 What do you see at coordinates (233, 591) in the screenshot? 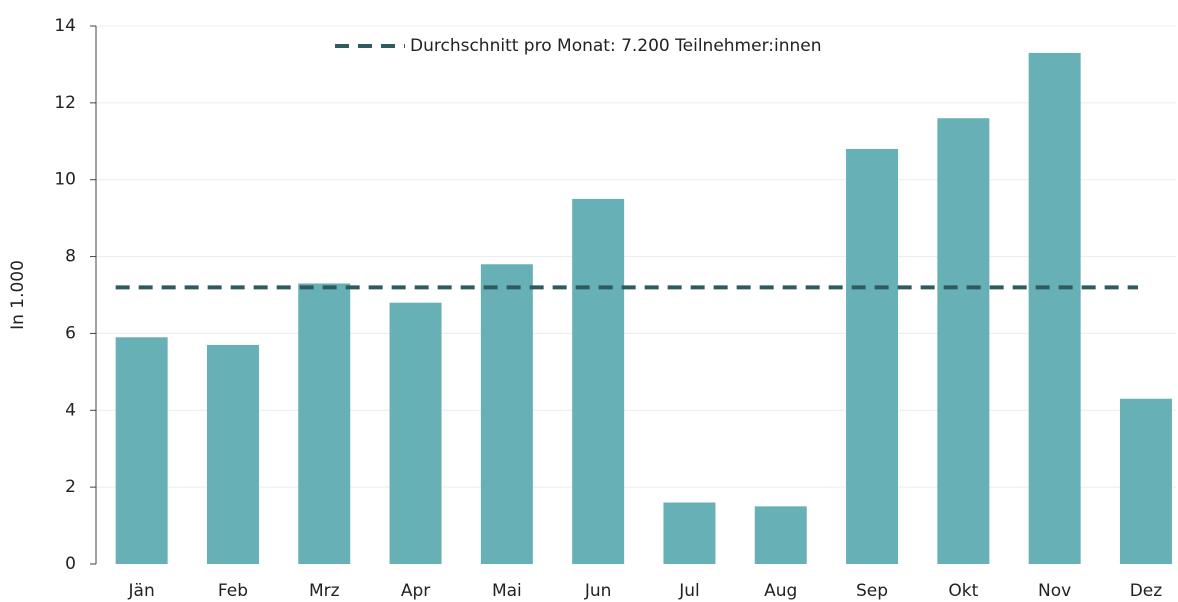
I see `x-tick-label: Feb` at bounding box center [233, 591].